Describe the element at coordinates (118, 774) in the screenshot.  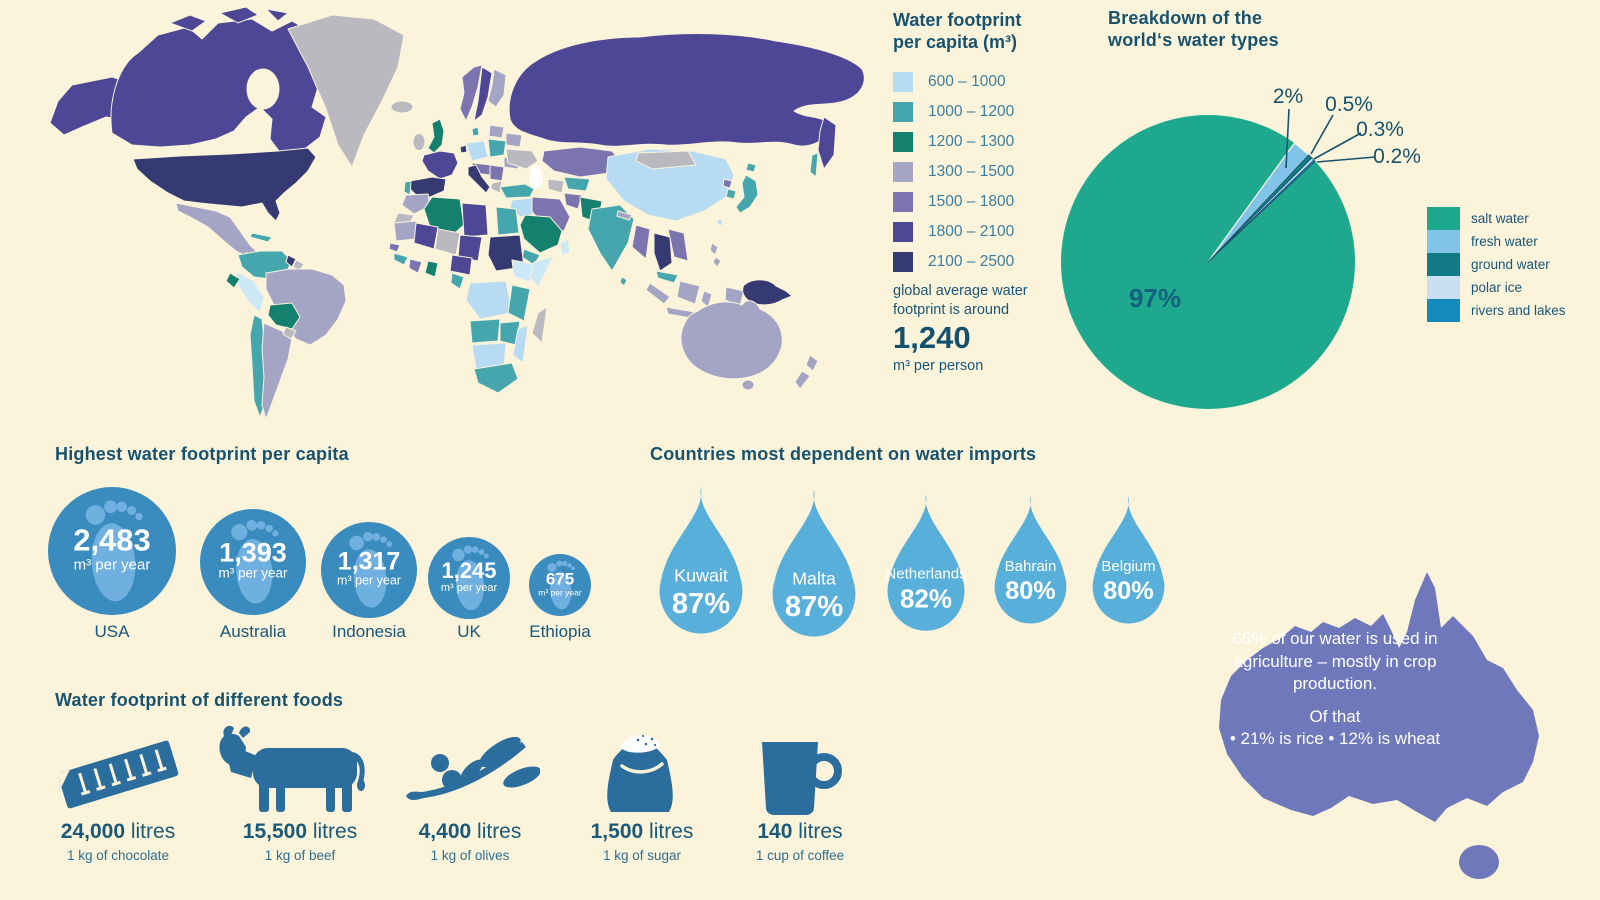
I see `chocolate-bar-icon` at that location.